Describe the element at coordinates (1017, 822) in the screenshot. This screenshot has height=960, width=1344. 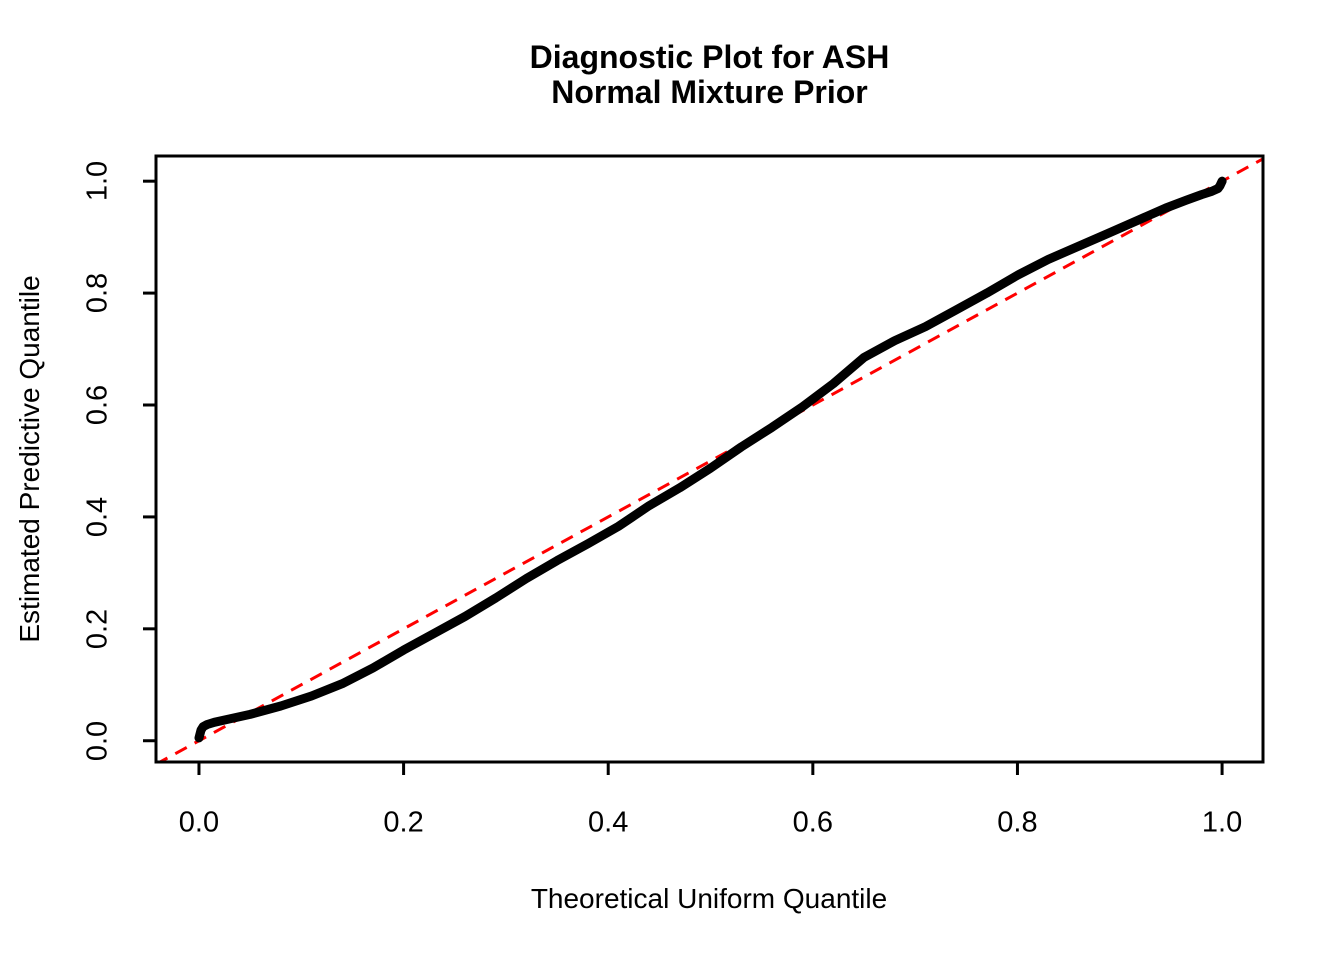
I see `x-tick-label: 0.8` at that location.